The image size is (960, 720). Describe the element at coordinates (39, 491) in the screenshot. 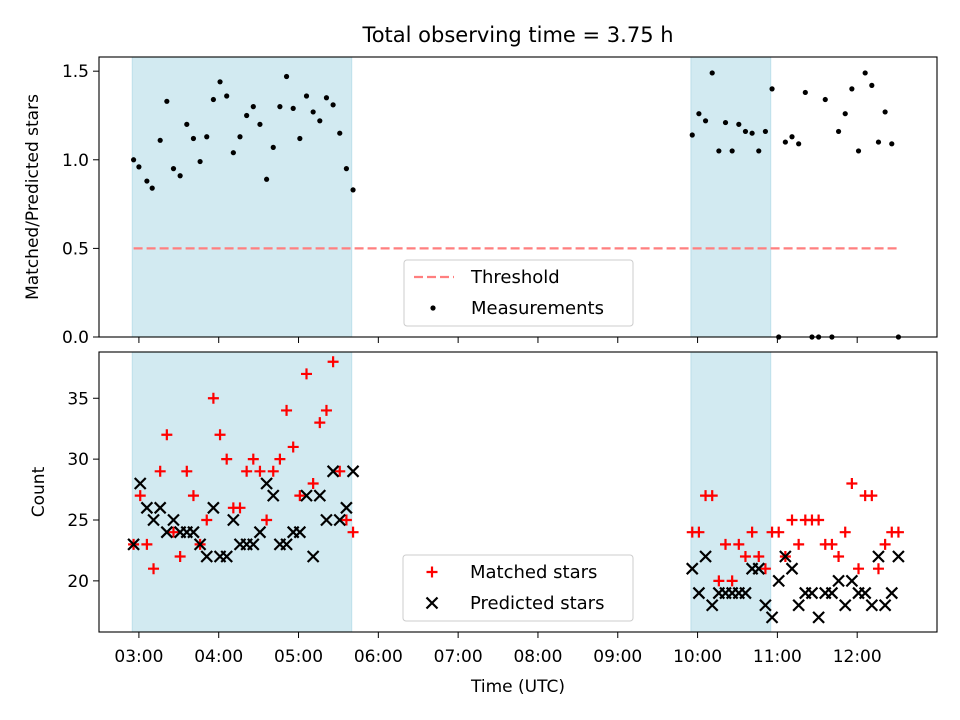

I see `y-axis-label-bottom: Count` at that location.